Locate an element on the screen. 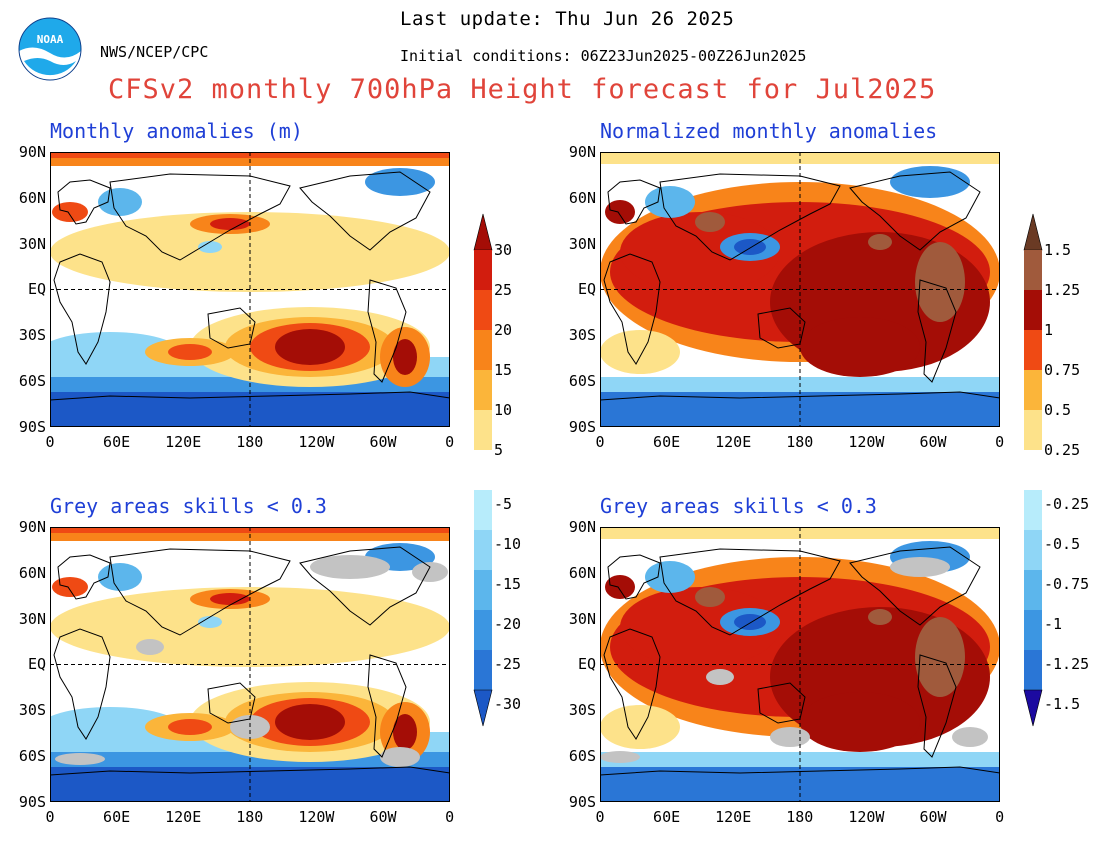 The height and width of the screenshot is (850, 1100). colorbar-label: -15 is located at coordinates (508, 584).